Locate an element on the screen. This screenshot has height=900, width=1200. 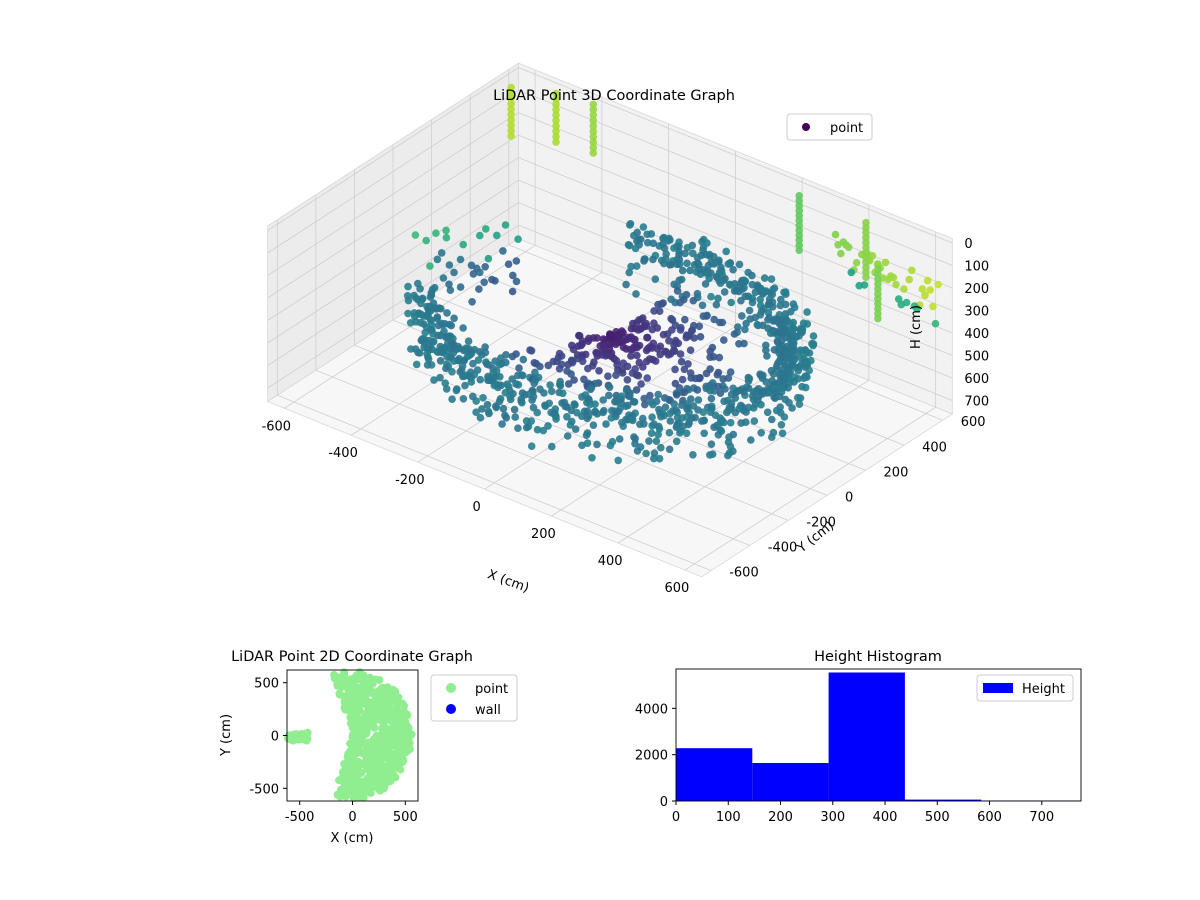
x-tick-label: -600 is located at coordinates (277, 426).